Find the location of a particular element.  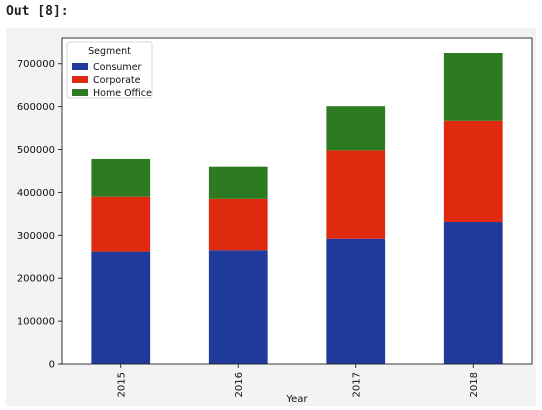

legend-label-home-office: Home Office is located at coordinates (122, 93).